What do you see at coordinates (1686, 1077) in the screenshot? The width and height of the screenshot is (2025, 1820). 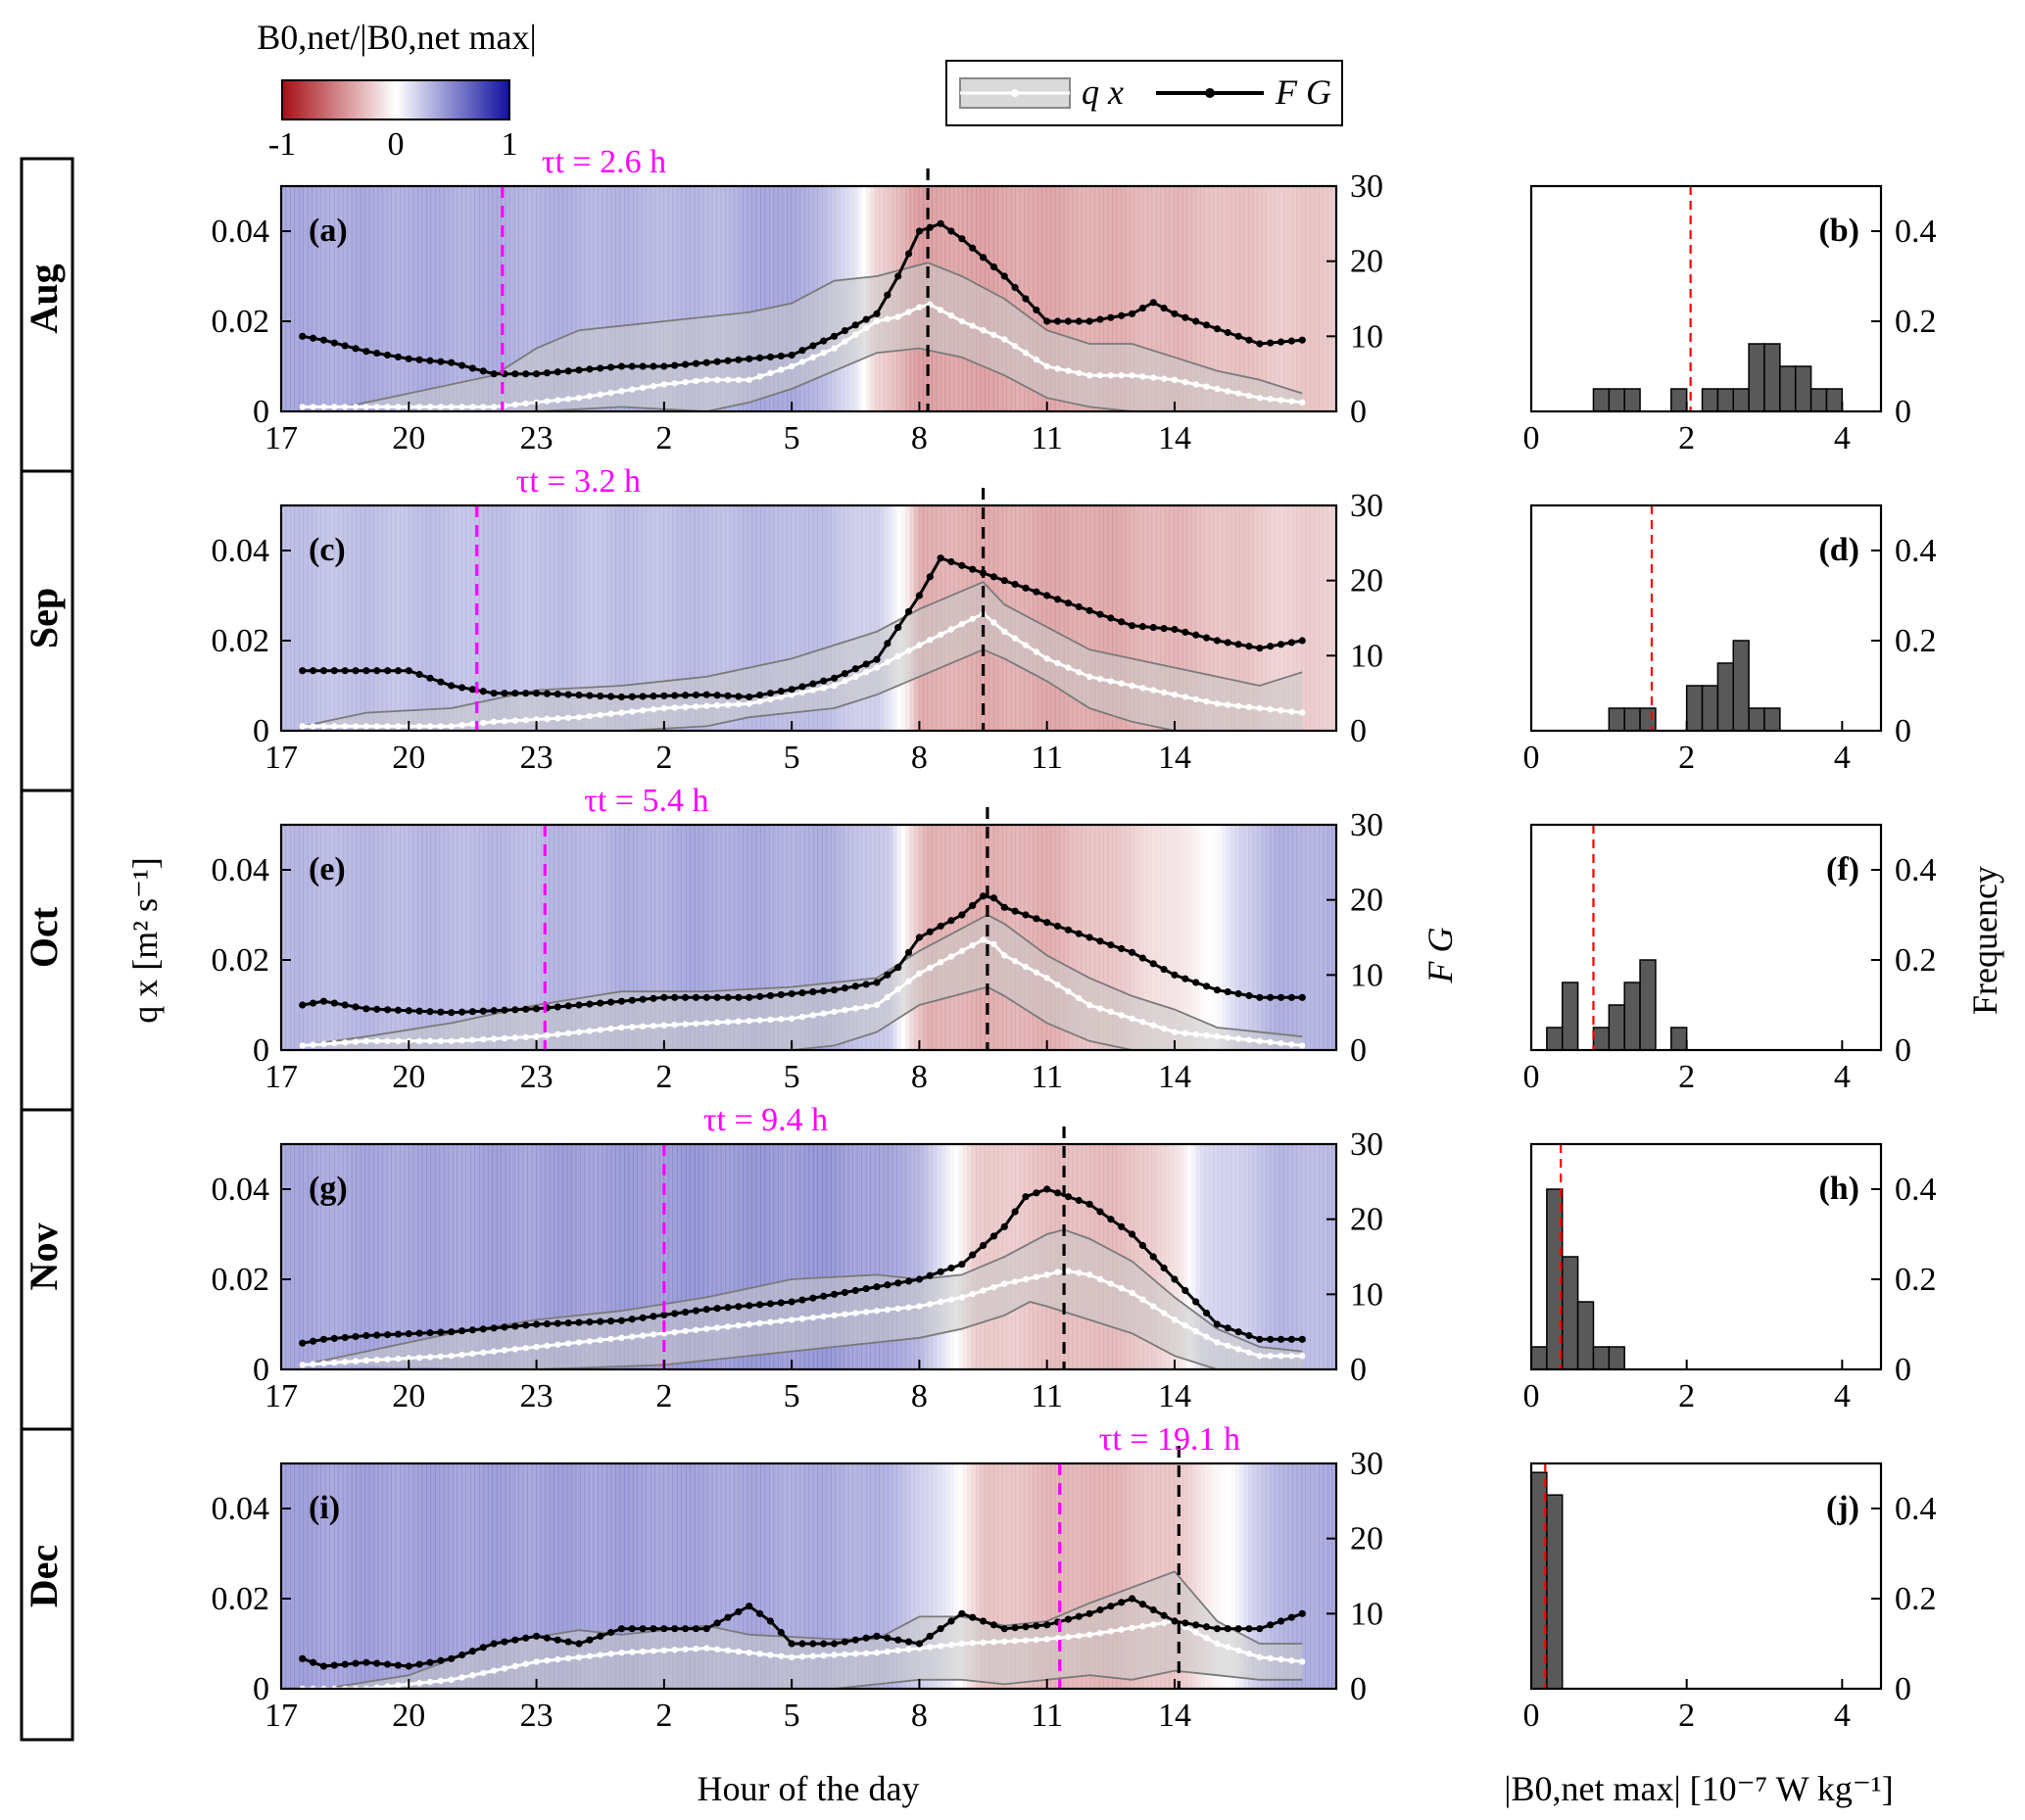 I see `hist-x-tick: 2` at bounding box center [1686, 1077].